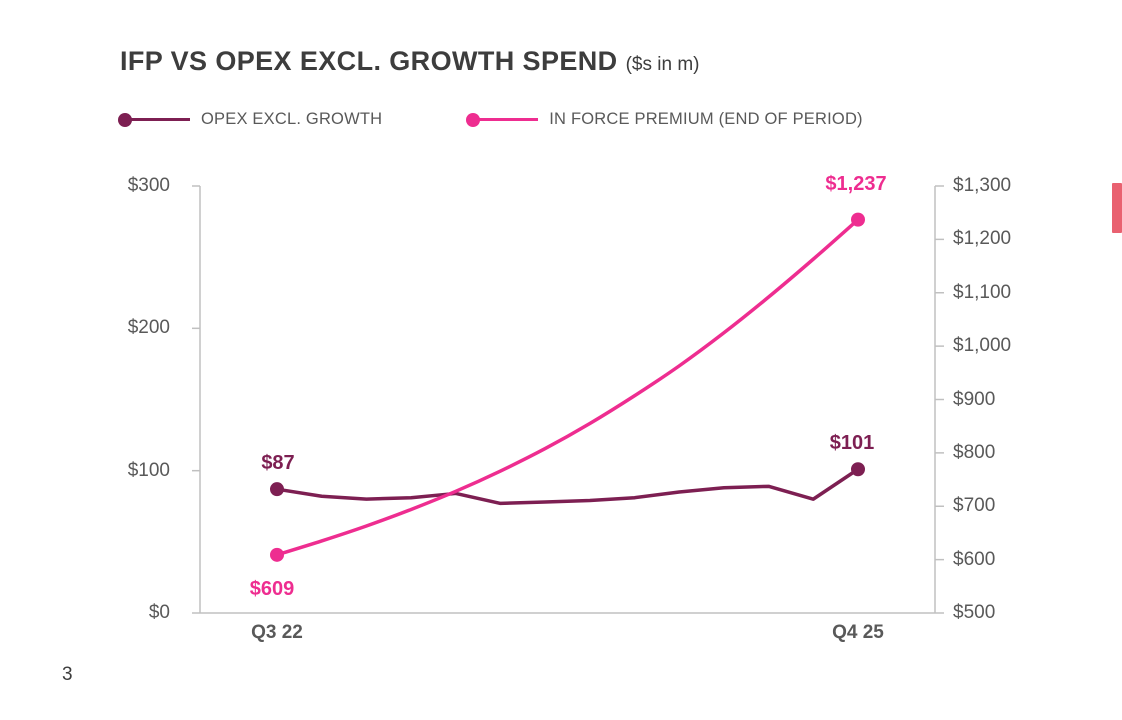 Image resolution: width=1122 pixels, height=720 pixels. I want to click on chart-title-unit: ($s in m), so click(662, 64).